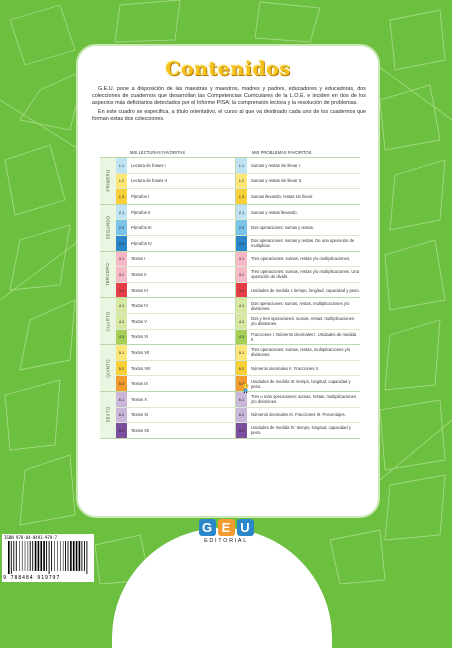 The height and width of the screenshot is (648, 452). Describe the element at coordinates (121, 181) in the screenshot. I see `lecturas-book-number: 1.2` at that location.